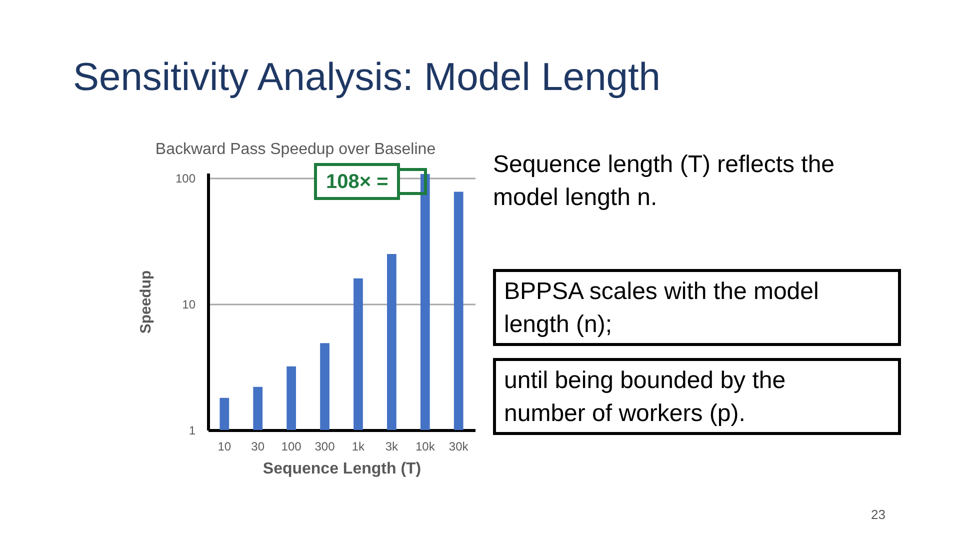 Image resolution: width=960 pixels, height=540 pixels. Describe the element at coordinates (325, 447) in the screenshot. I see `x-tick-label: 300` at that location.